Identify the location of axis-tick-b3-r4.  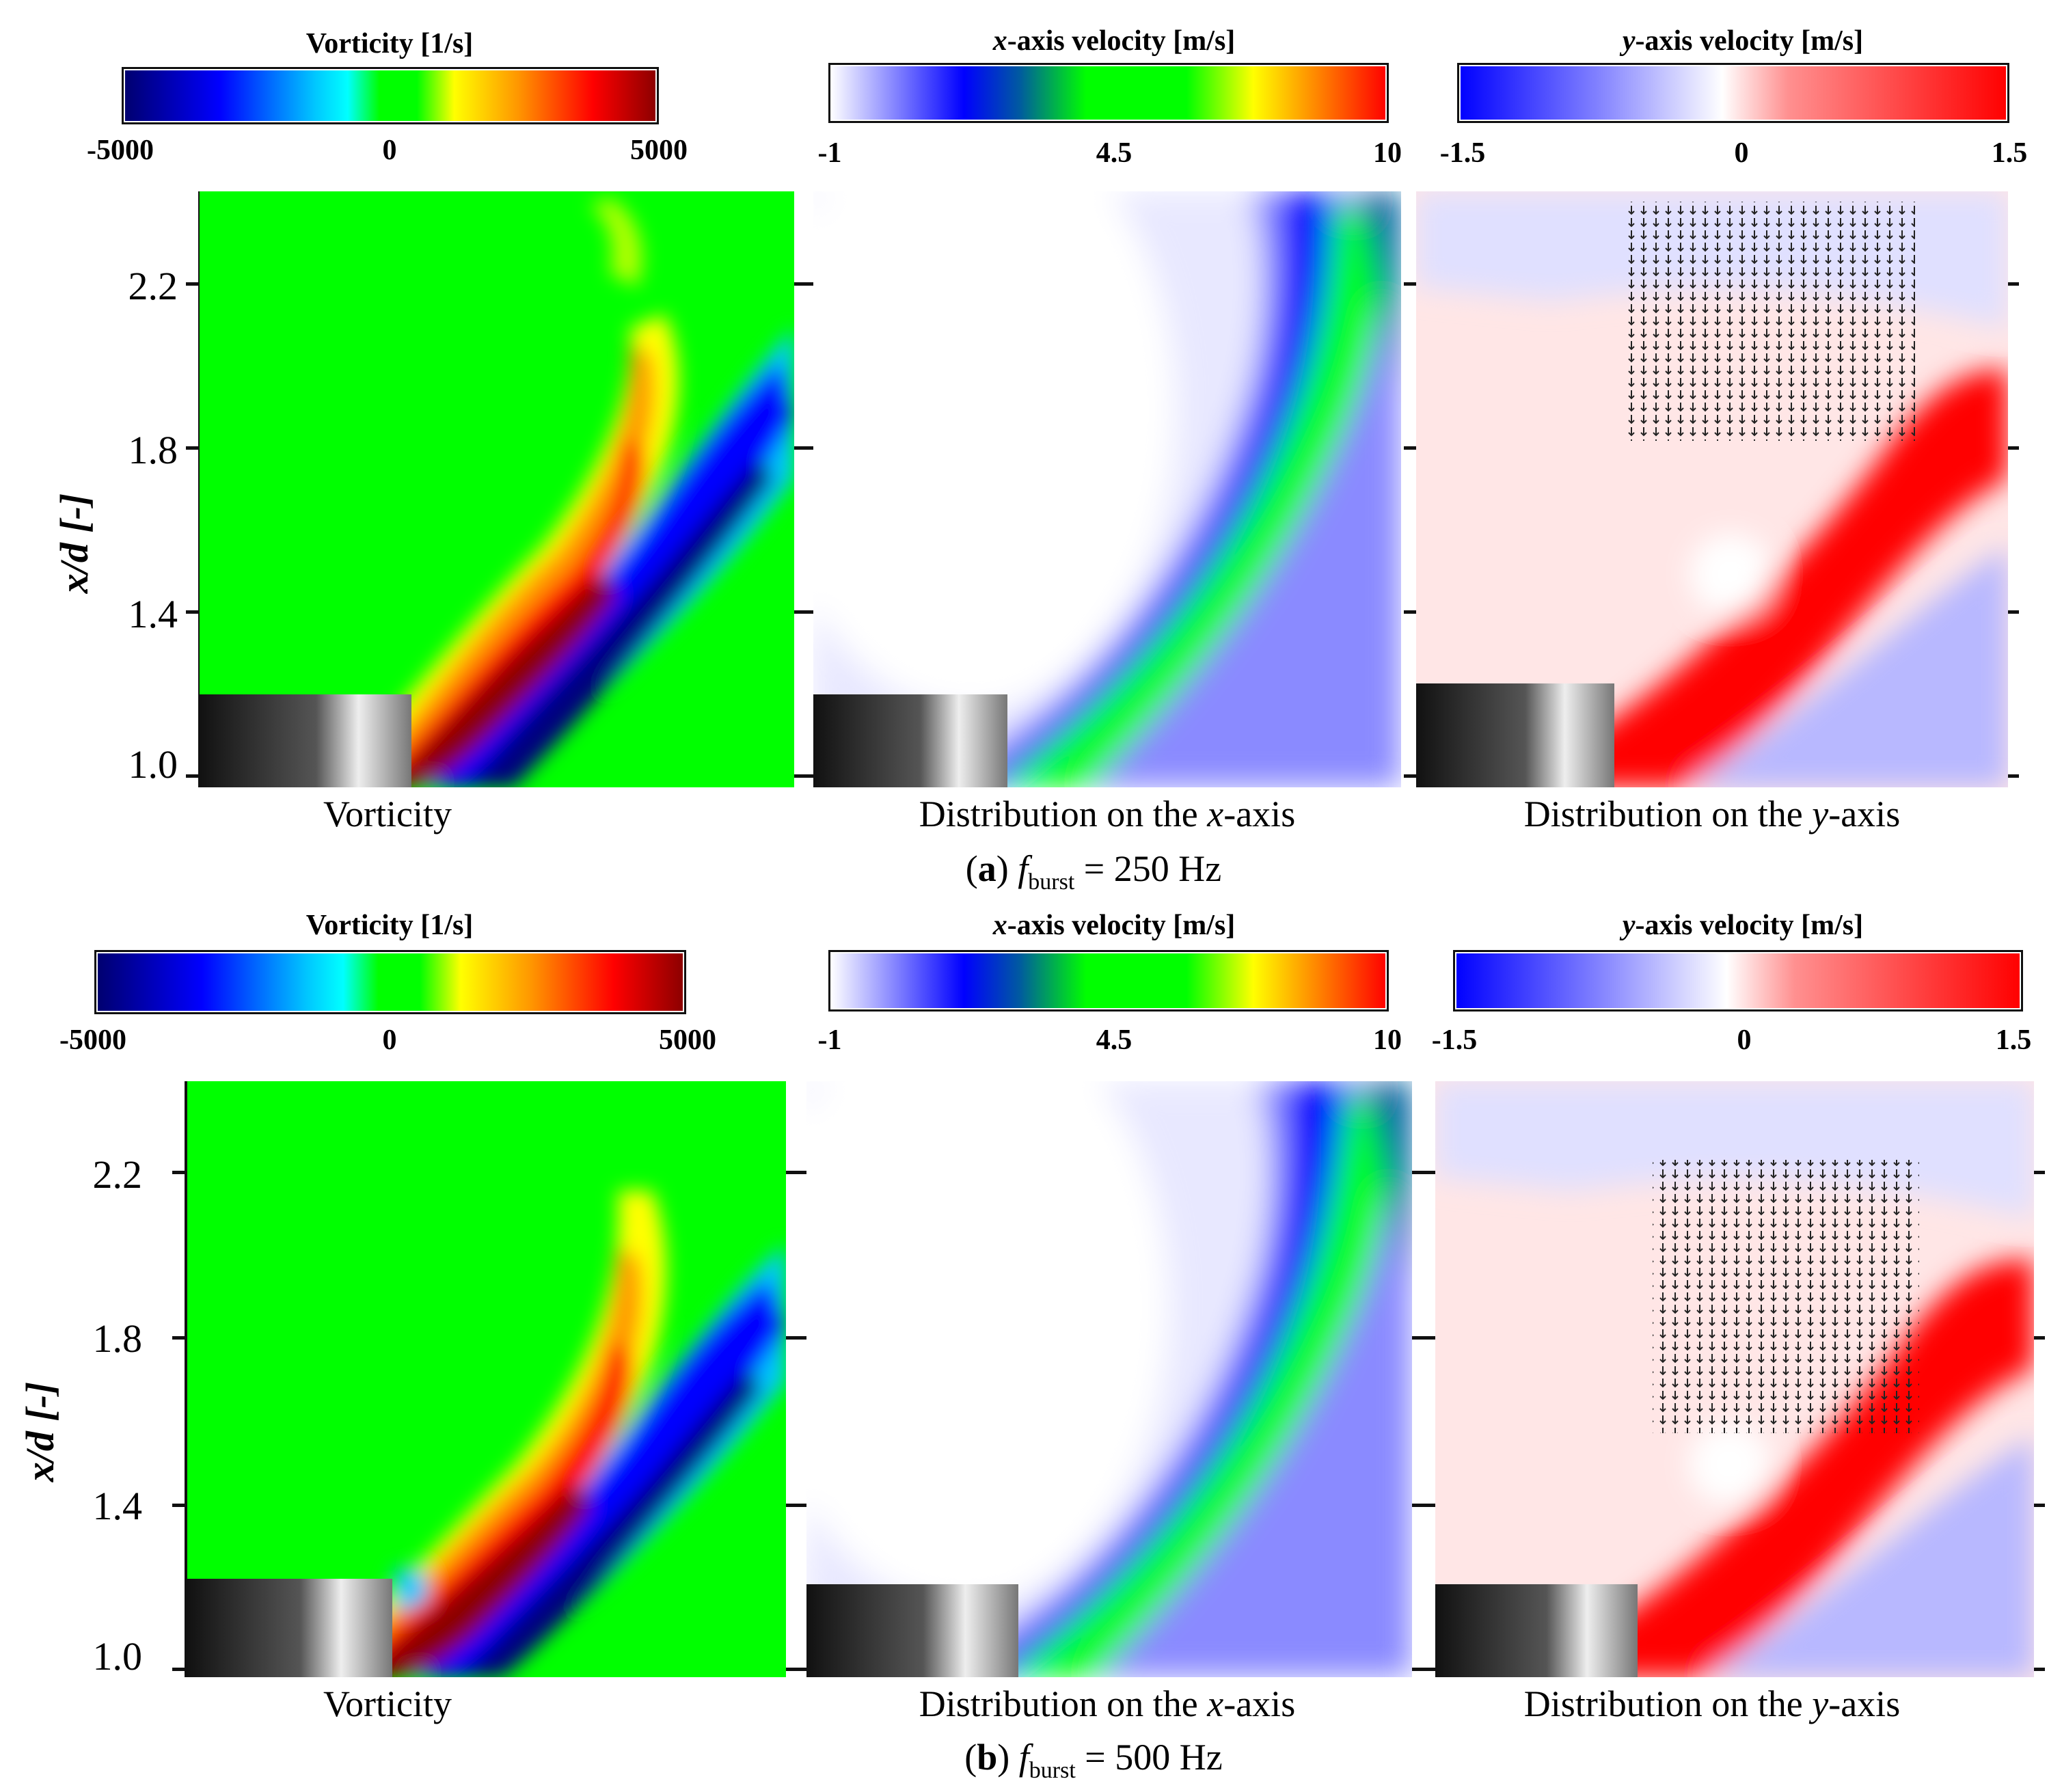
(2039, 1669).